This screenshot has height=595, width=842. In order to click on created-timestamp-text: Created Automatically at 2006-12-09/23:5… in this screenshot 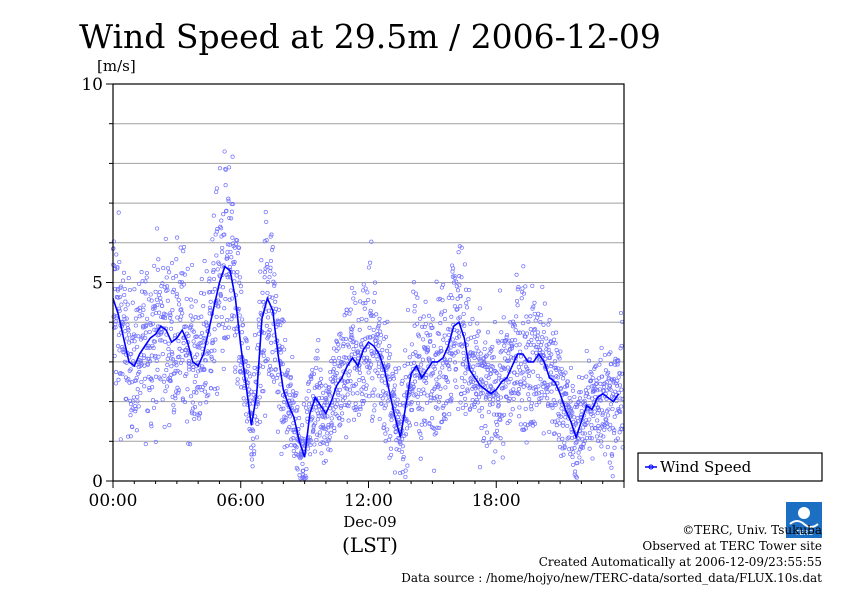, I will do `click(680, 562)`.